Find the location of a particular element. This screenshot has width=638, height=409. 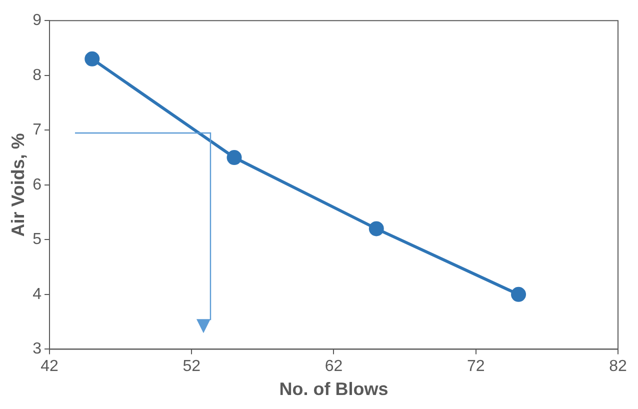

x-axis-title: No. of Blows is located at coordinates (333, 389).